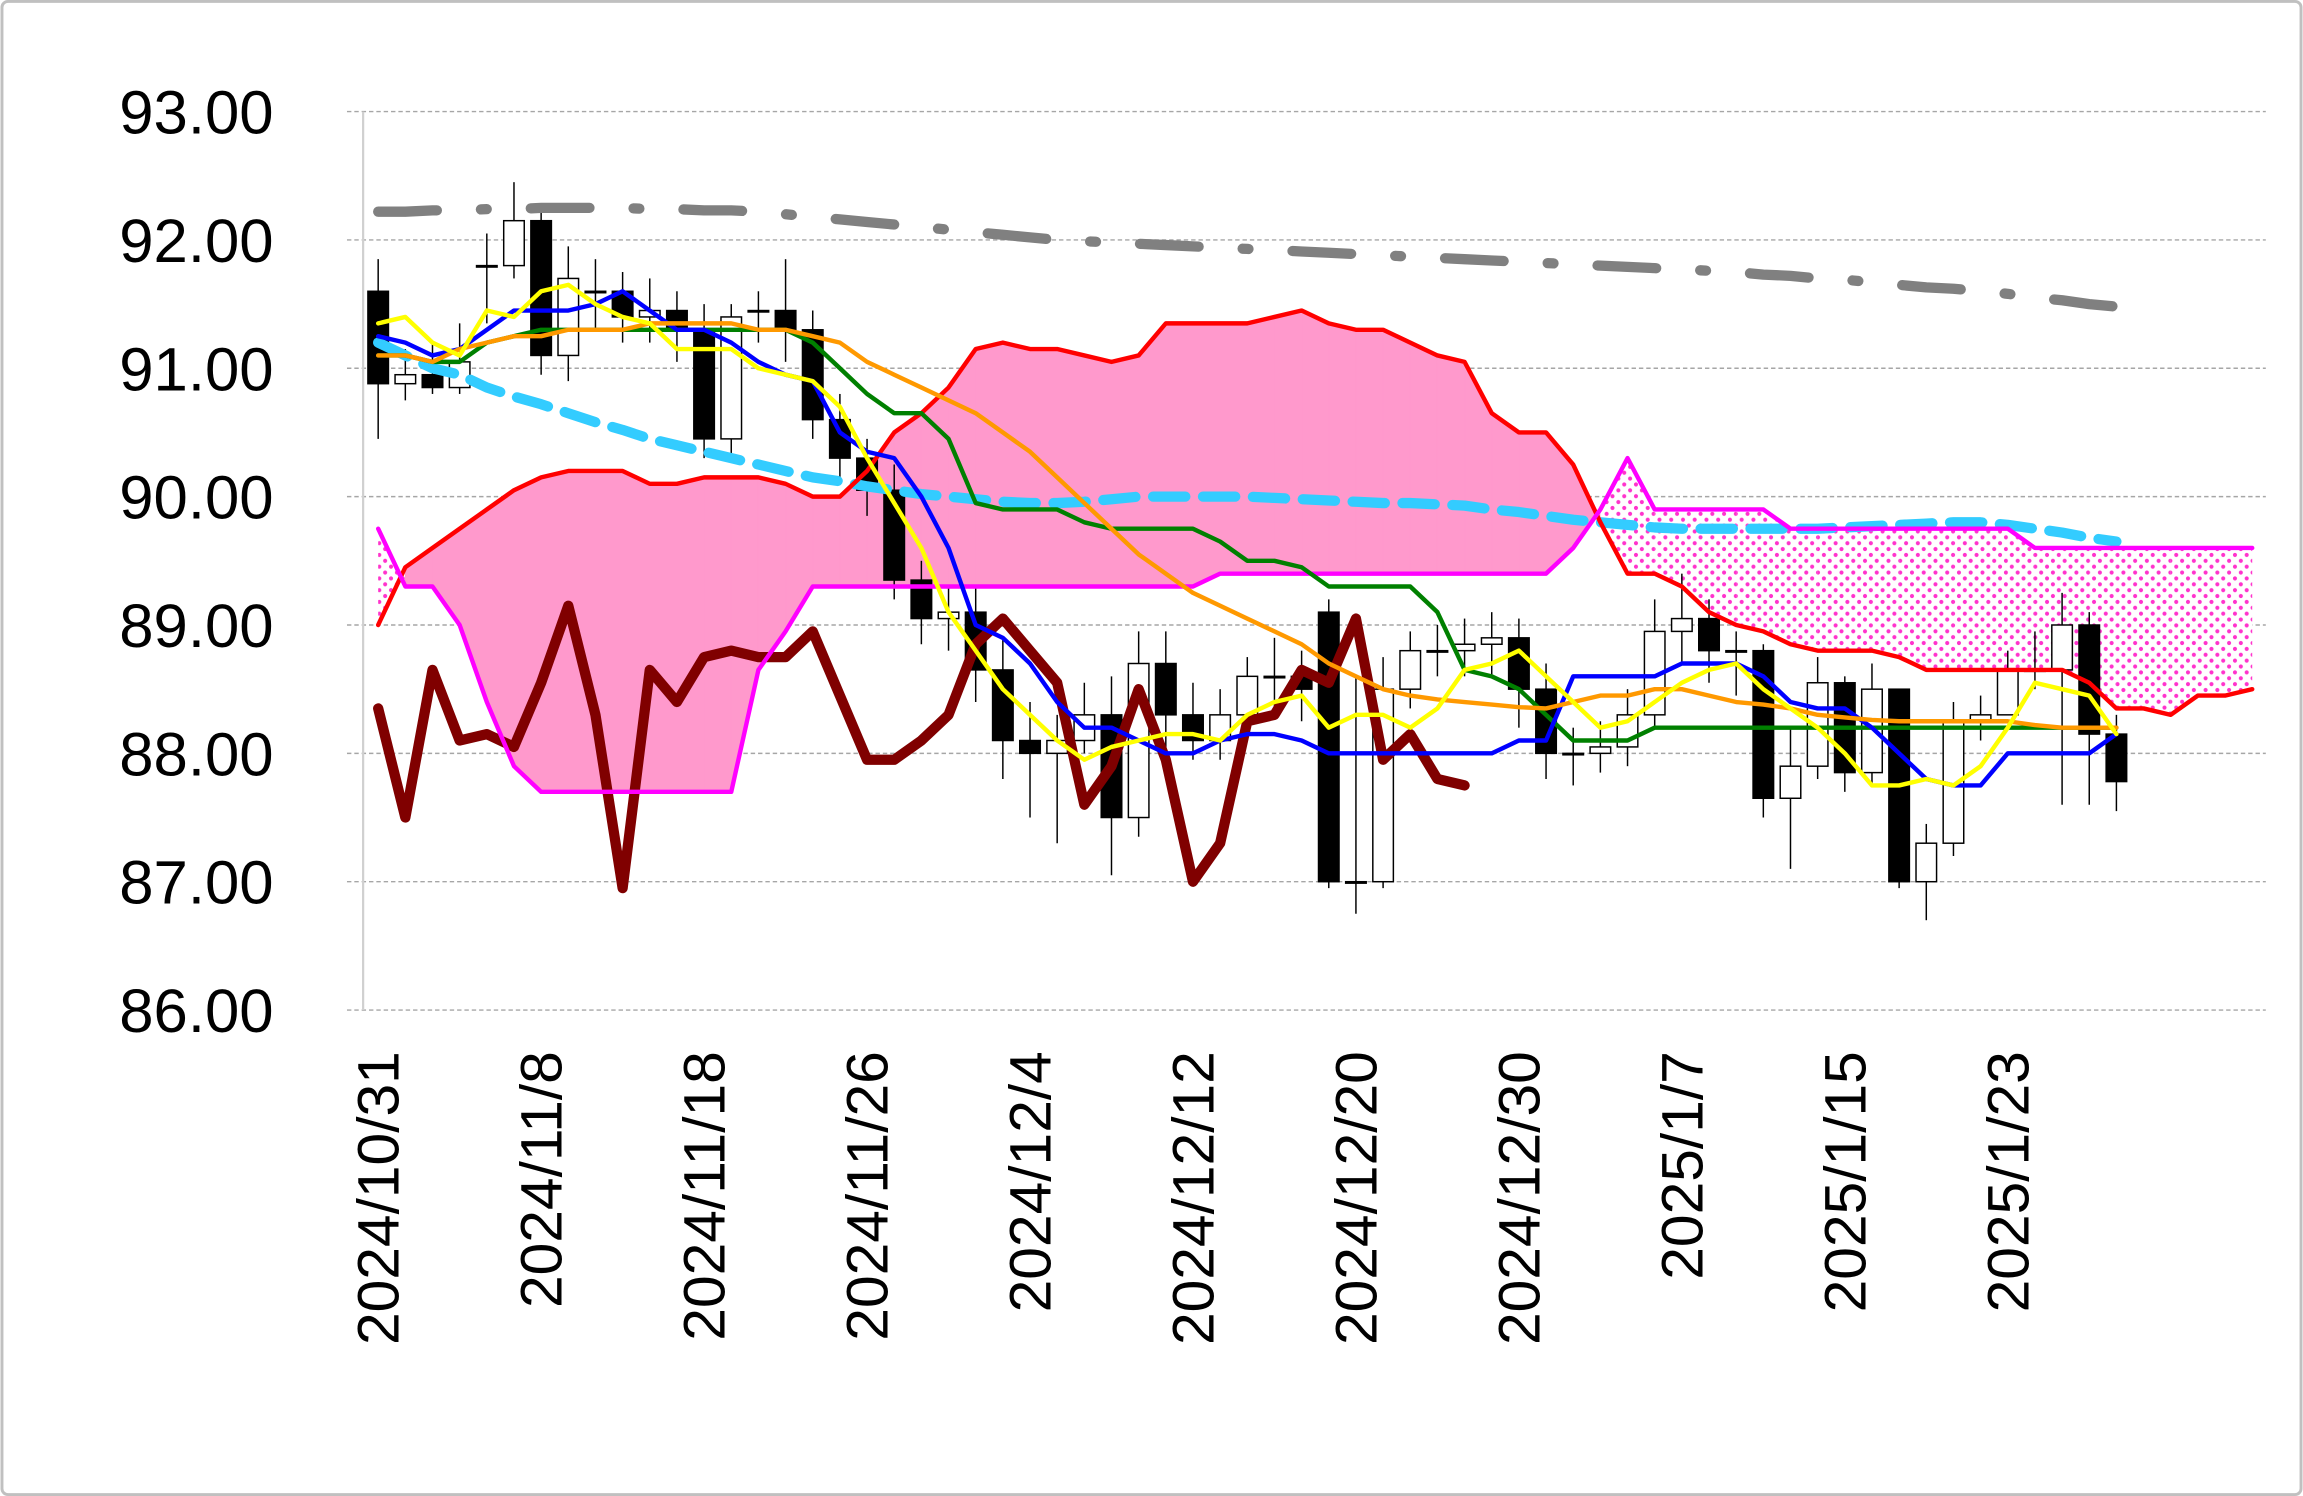 This screenshot has width=2303, height=1496. Describe the element at coordinates (1031, 1181) in the screenshot. I see `x-tick-label: 2024/12/4` at that location.